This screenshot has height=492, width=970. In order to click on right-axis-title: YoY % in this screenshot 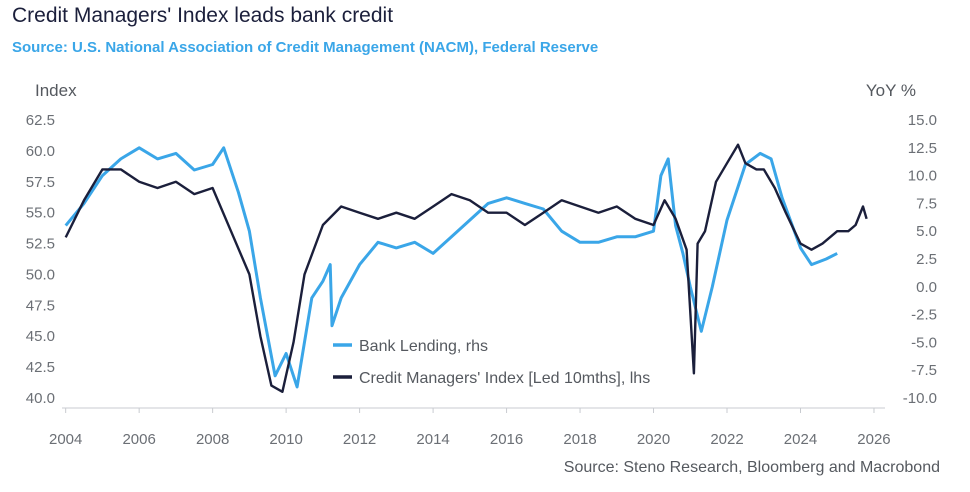, I will do `click(891, 90)`.